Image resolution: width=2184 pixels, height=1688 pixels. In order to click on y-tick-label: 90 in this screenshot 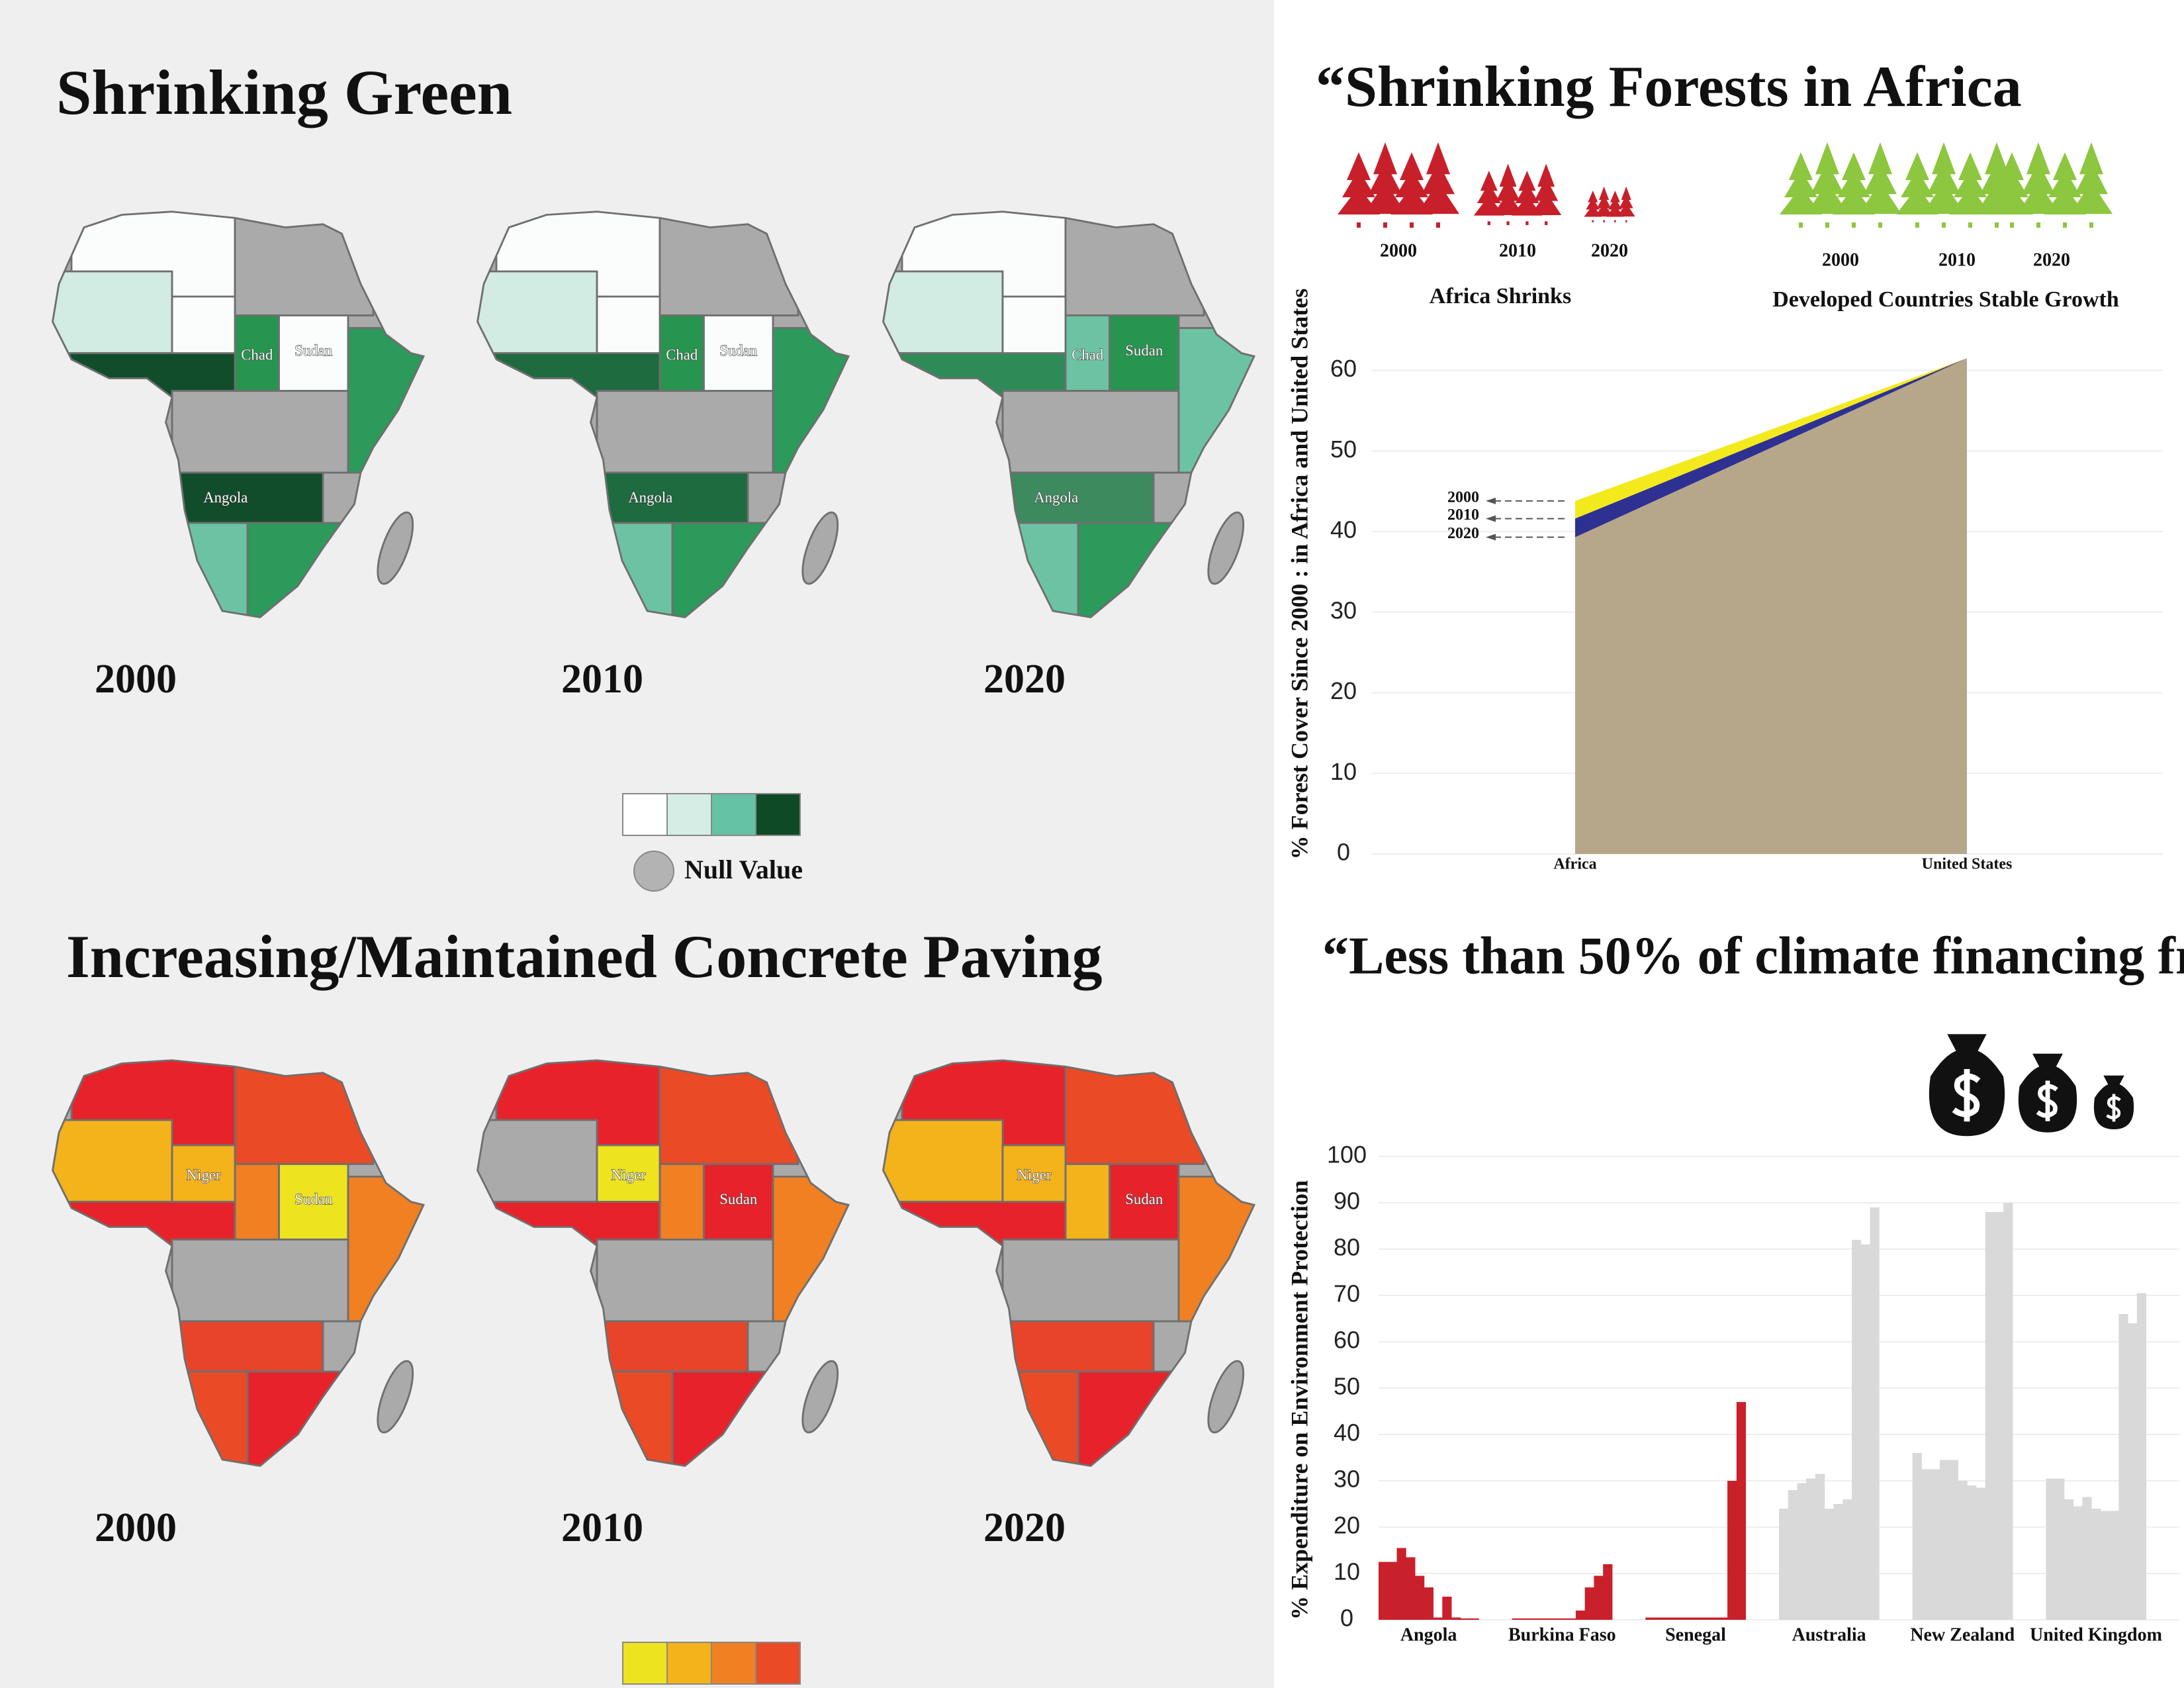, I will do `click(1347, 1201)`.